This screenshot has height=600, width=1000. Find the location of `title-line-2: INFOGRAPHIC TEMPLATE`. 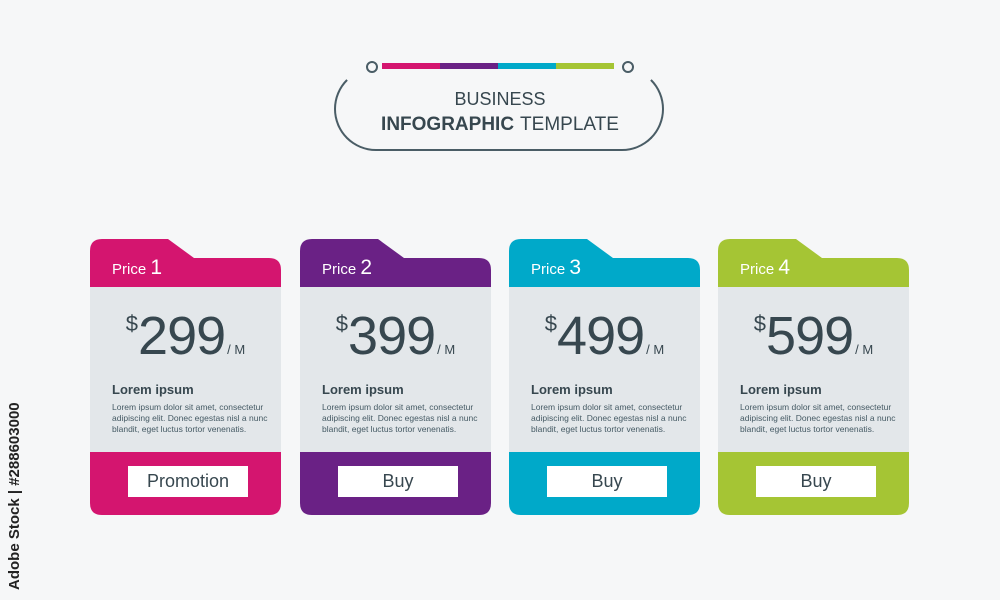

title-line-2: INFOGRAPHIC TEMPLATE is located at coordinates (500, 125).